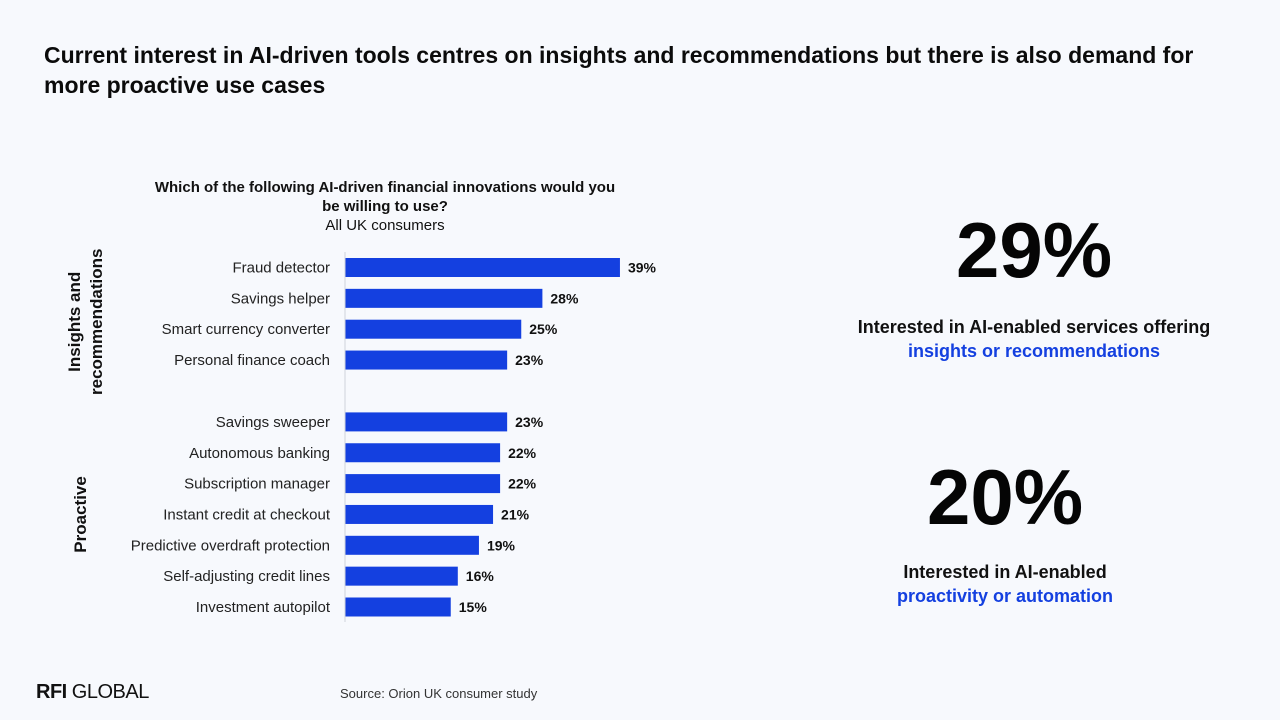 The width and height of the screenshot is (1280, 720). I want to click on data-label: 39%, so click(642, 268).